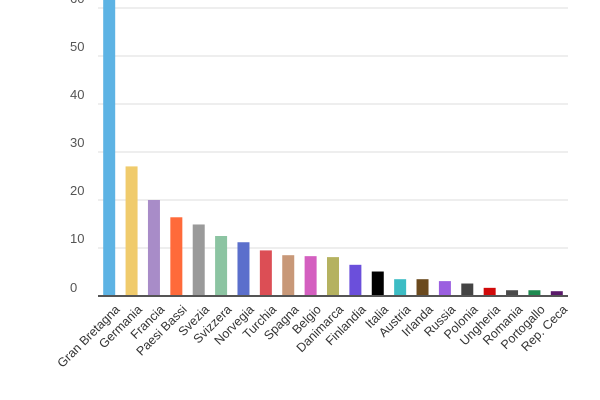 Image resolution: width=600 pixels, height=400 pixels. Describe the element at coordinates (77, 94) in the screenshot. I see `y-tick-label: 40` at that location.